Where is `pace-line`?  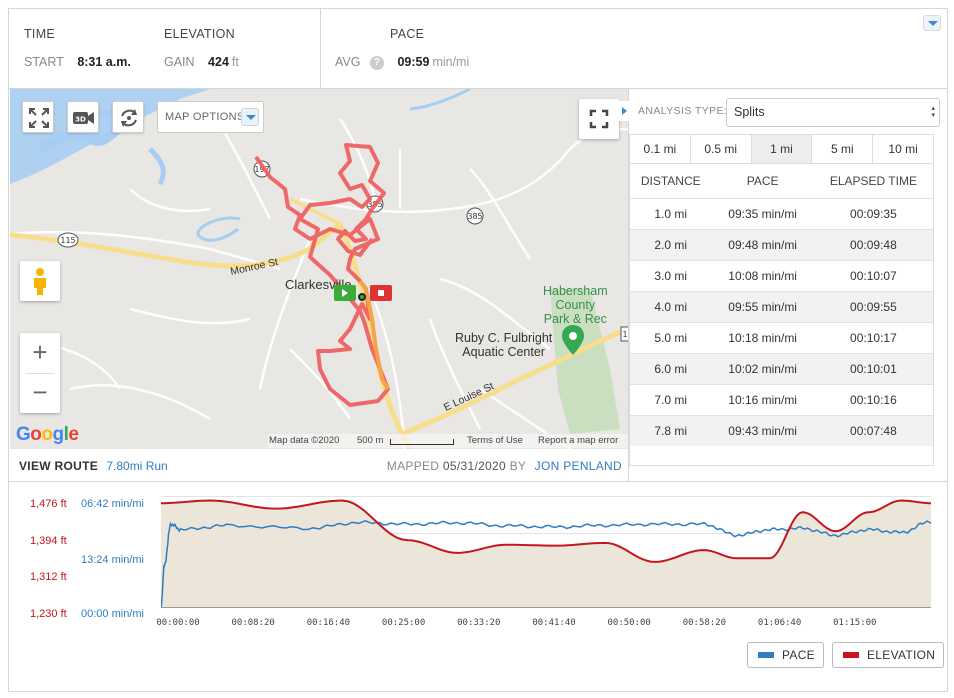
pace-line is located at coordinates (546, 563).